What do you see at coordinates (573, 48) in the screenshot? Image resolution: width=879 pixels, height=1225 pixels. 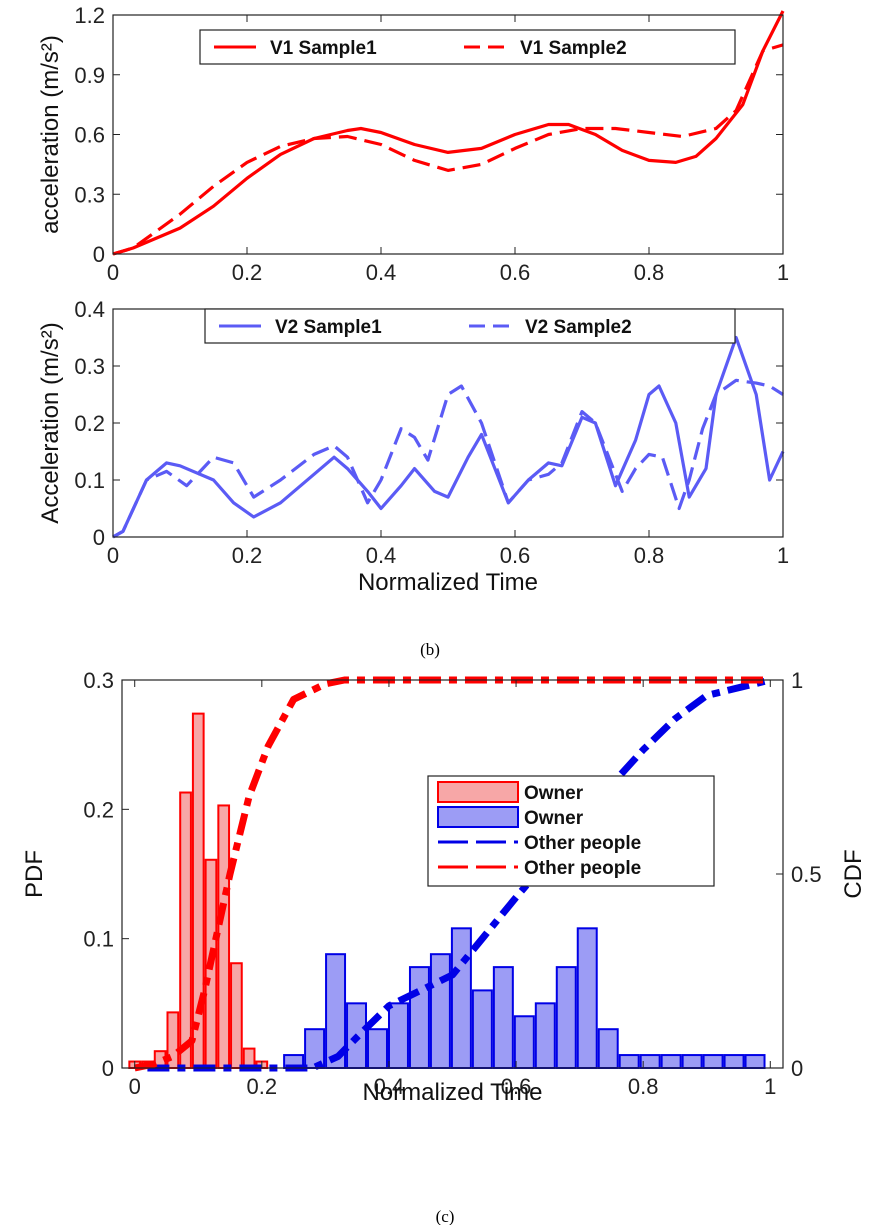 I see `legend-label: V1 Sample2` at bounding box center [573, 48].